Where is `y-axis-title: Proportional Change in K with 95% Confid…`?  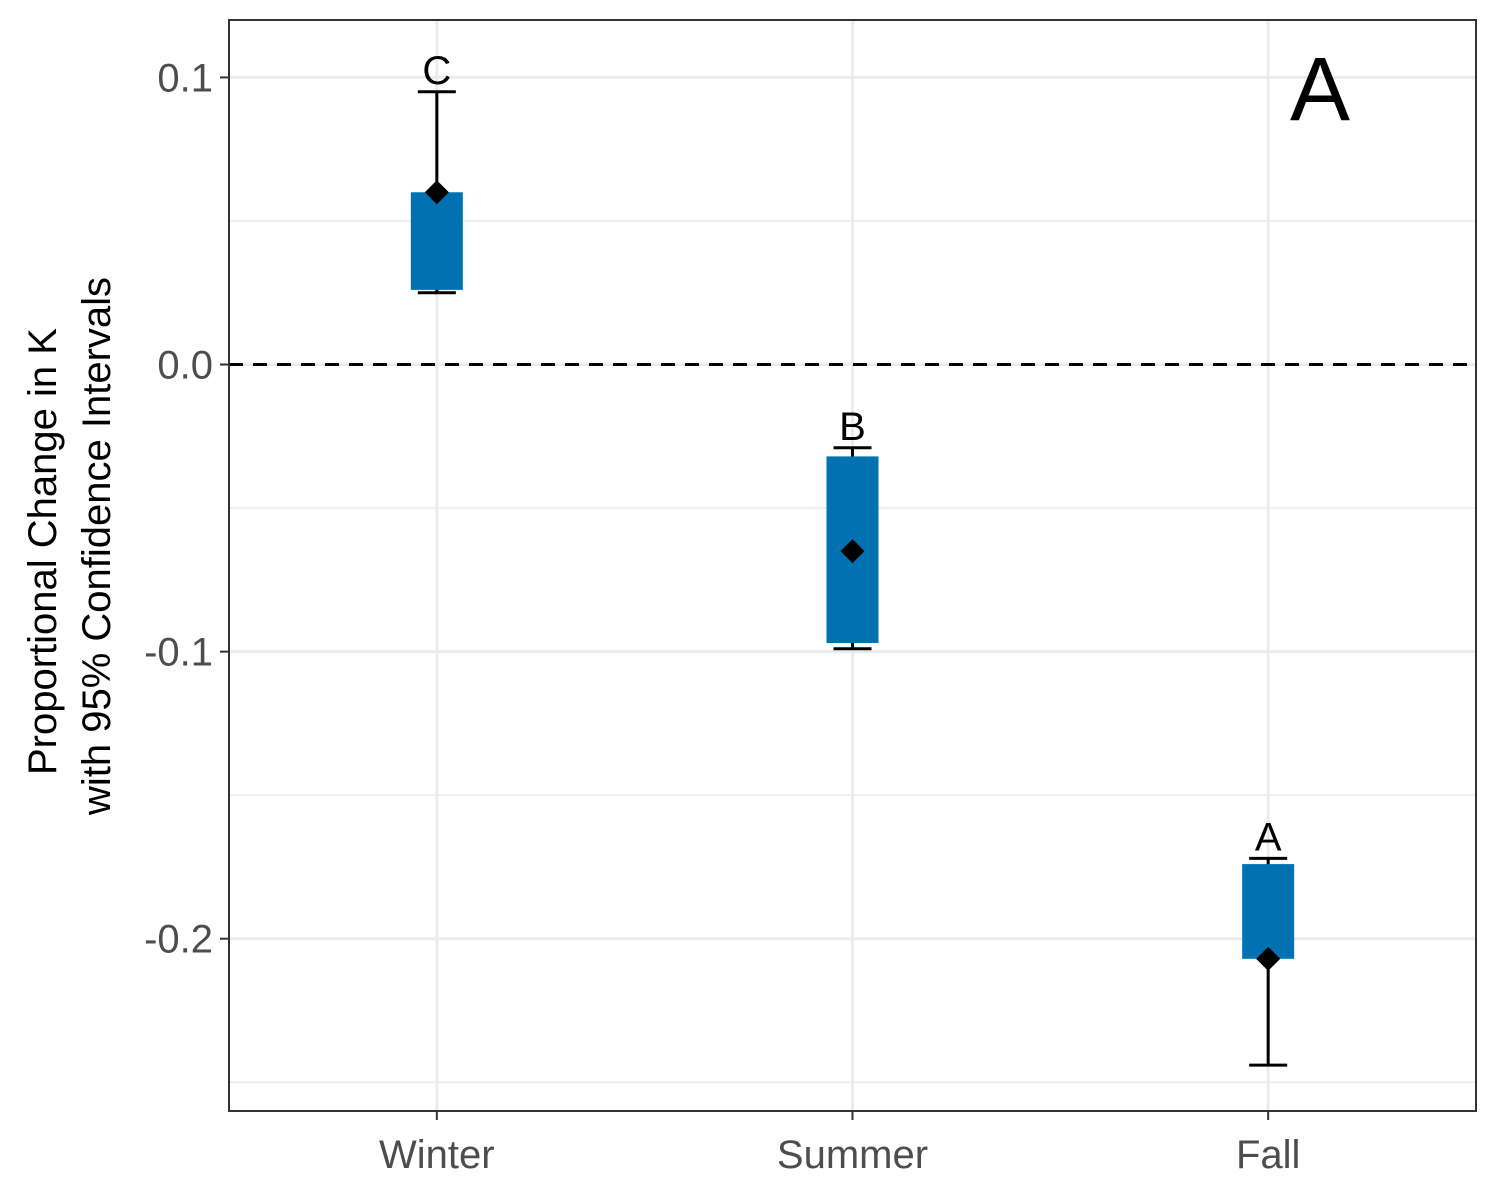
y-axis-title: Proportional Change in K with 95% Confid… is located at coordinates (70, 546).